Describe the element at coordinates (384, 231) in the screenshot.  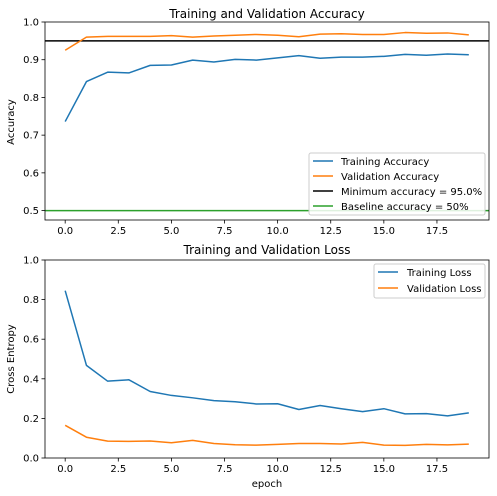
I see `accuracy-x-tick-label: 15.0` at that location.